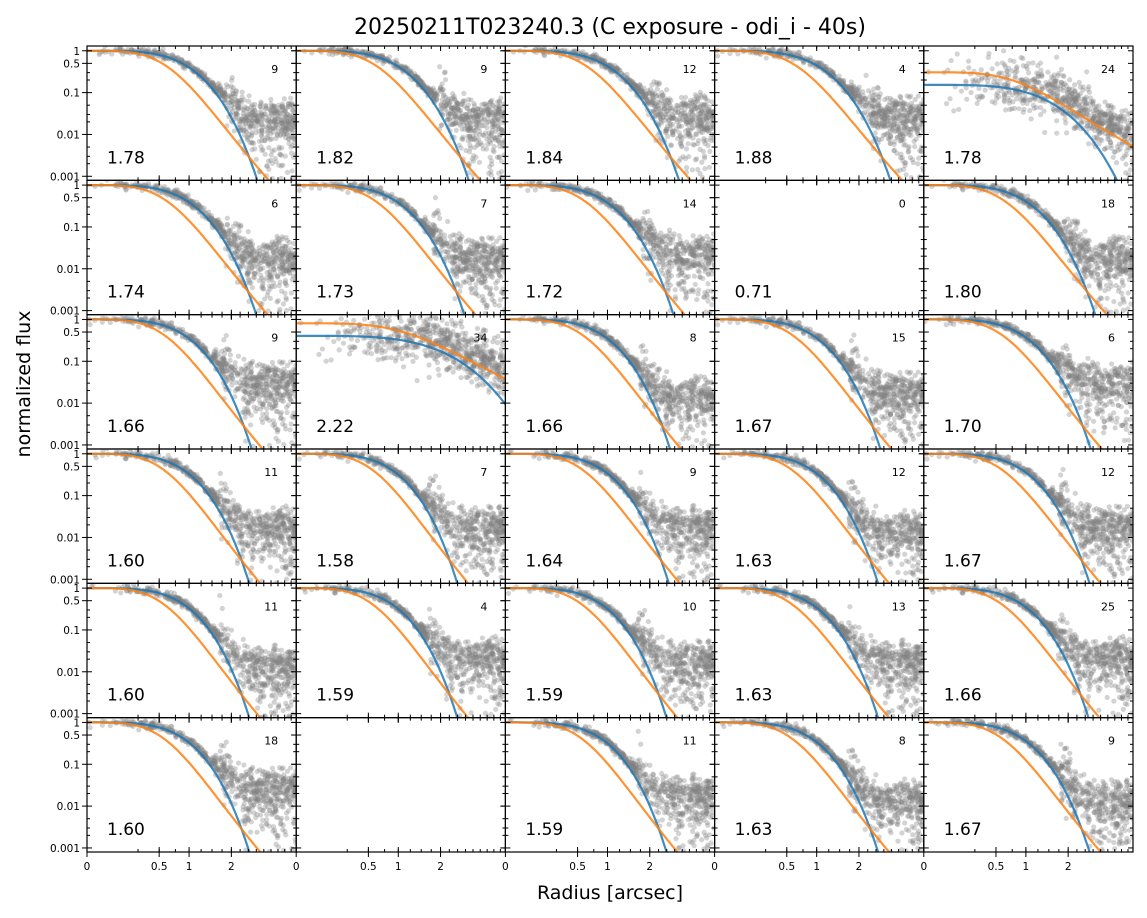 Image resolution: width=1147 pixels, height=918 pixels. I want to click on y-axis-label: normalized flux, so click(24, 384).